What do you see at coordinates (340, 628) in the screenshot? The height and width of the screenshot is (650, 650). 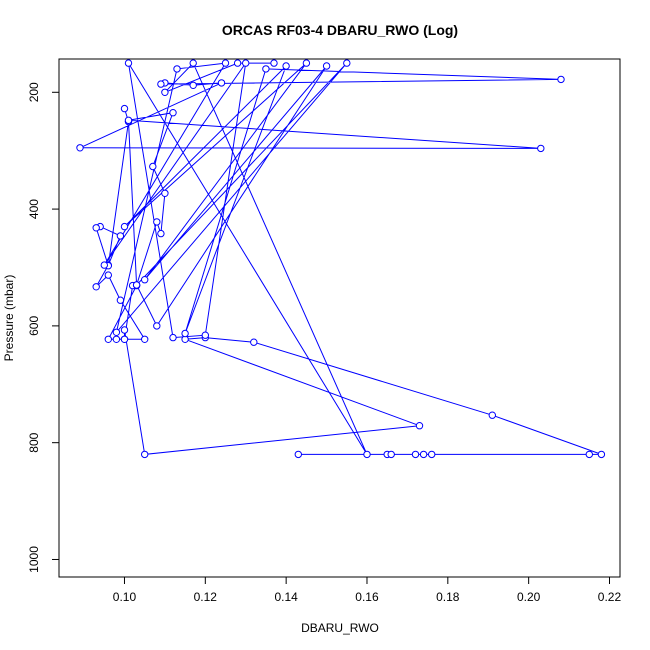 I see `x-axis-label: DBARU_RWO` at bounding box center [340, 628].